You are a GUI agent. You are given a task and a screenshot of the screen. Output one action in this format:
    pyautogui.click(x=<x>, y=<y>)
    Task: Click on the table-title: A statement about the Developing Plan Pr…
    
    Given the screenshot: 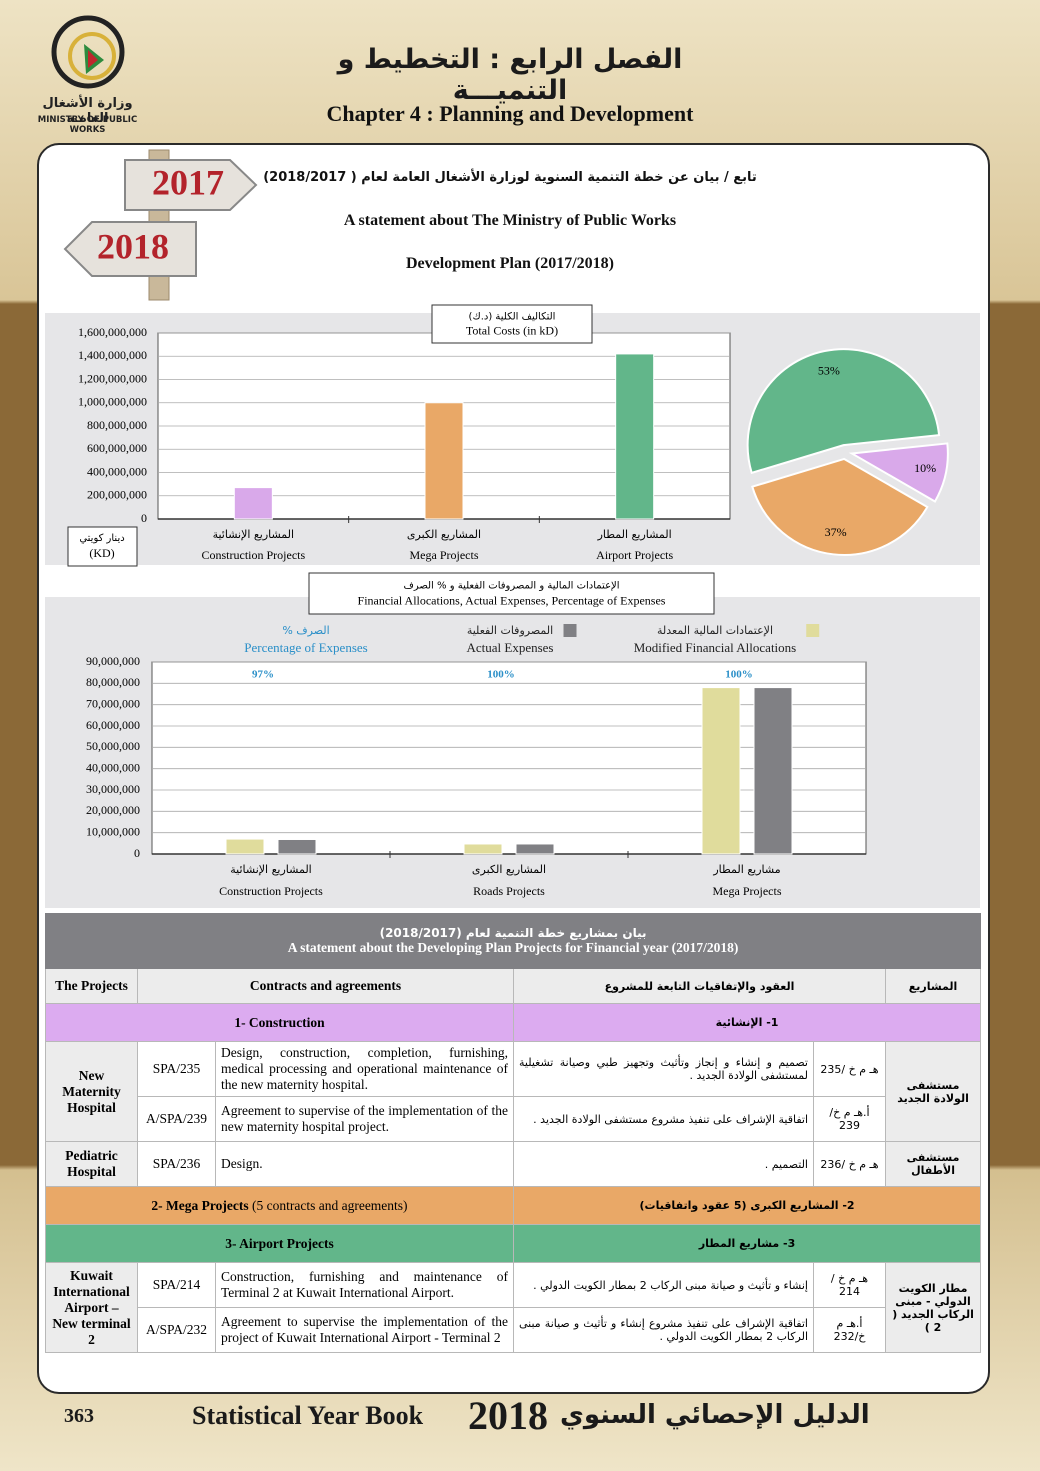 What is the action you would take?
    pyautogui.click(x=513, y=947)
    